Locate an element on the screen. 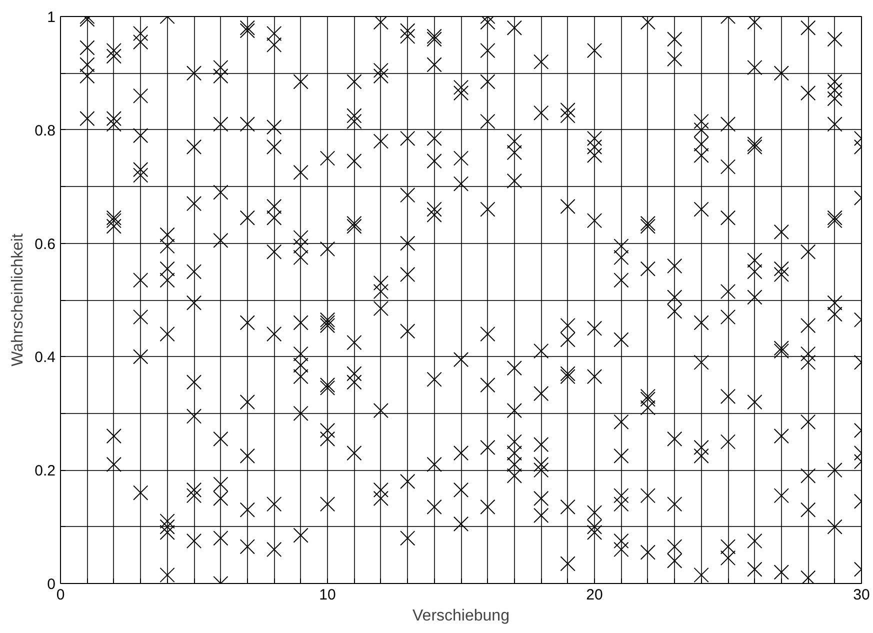 The image size is (873, 633). y-tick-label: 0.6 is located at coordinates (45, 244).